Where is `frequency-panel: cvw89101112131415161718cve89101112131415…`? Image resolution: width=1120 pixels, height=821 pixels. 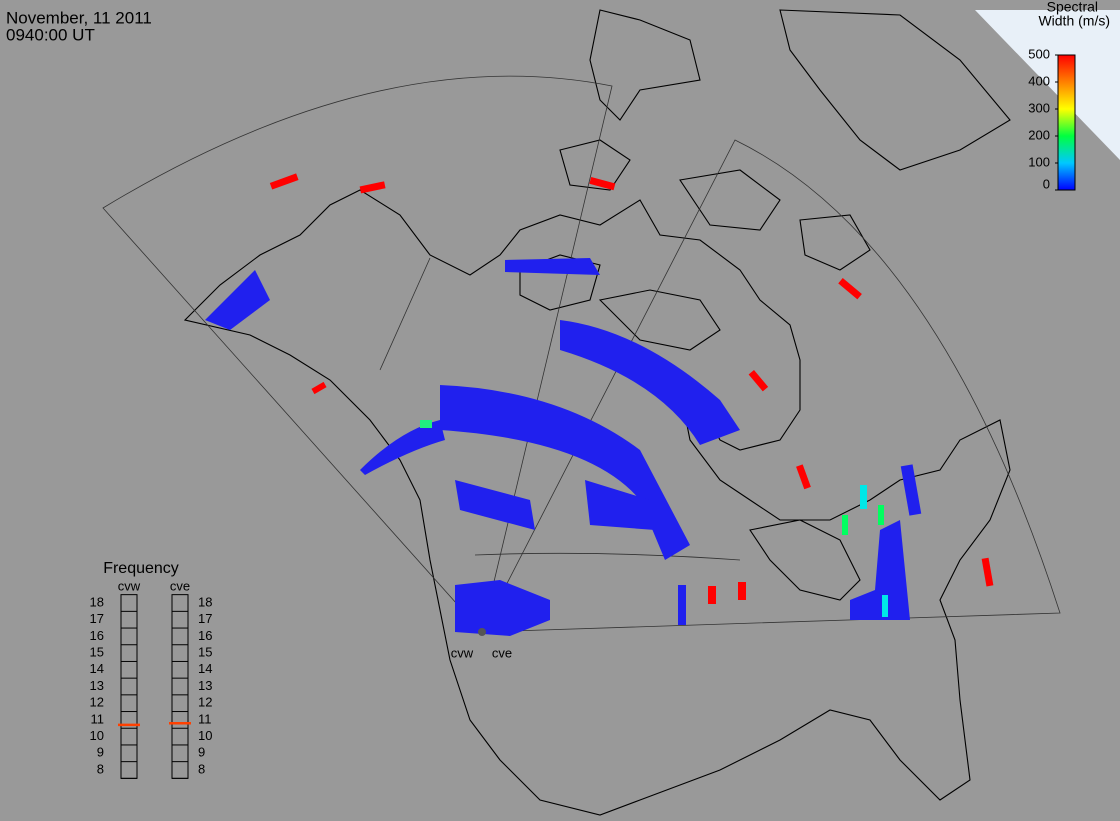 frequency-panel: cvw89101112131415161718cve89101112131415… is located at coordinates (151, 678).